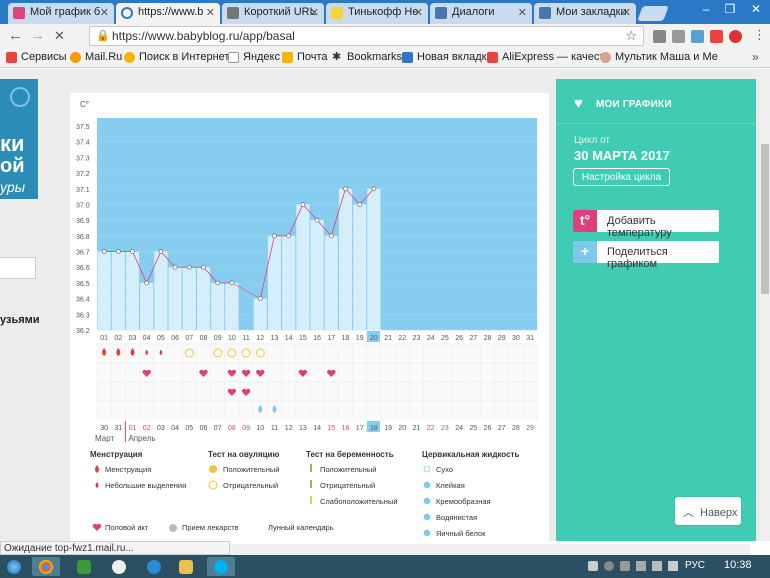 Image resolution: width=770 pixels, height=578 pixels. Describe the element at coordinates (133, 338) in the screenshot. I see `day-label: 03` at that location.